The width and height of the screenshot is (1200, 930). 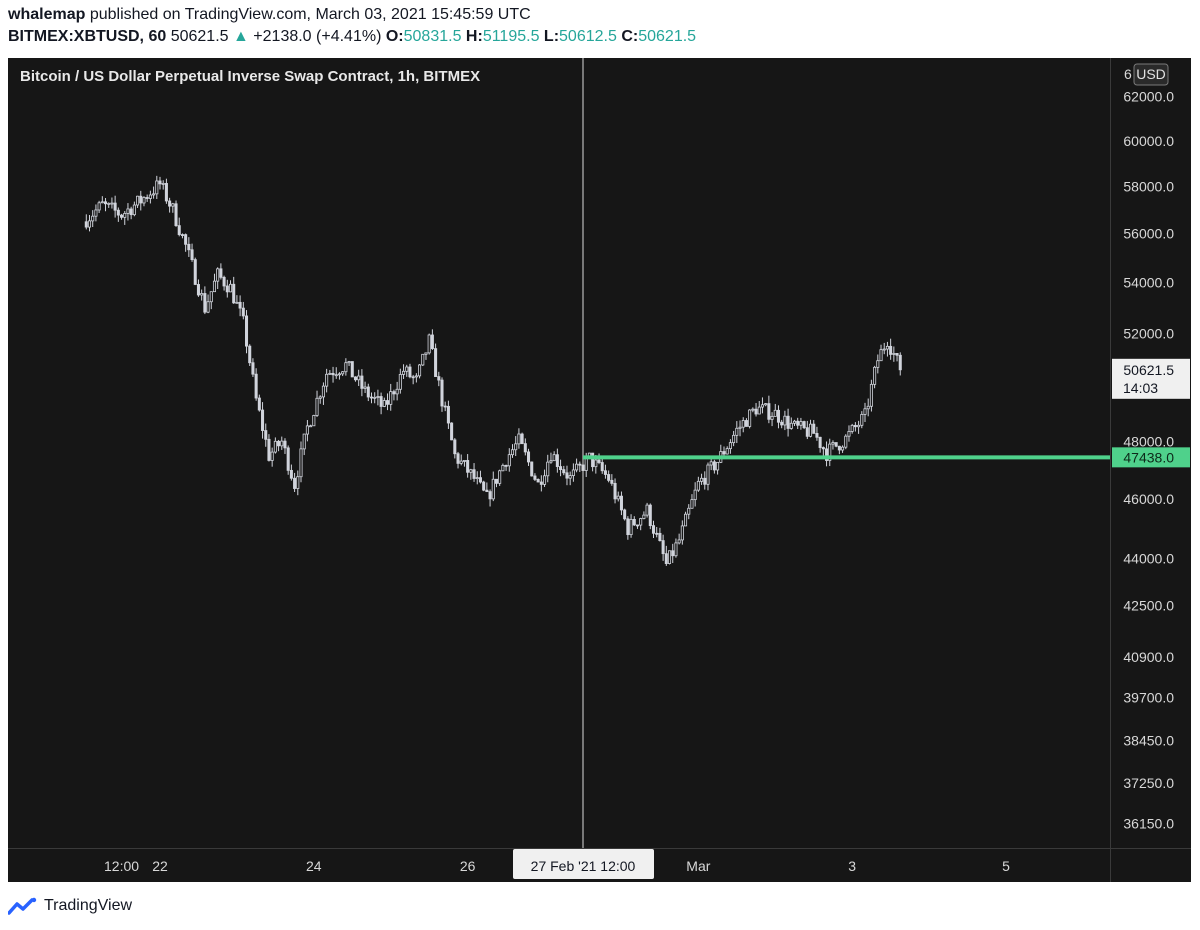 What do you see at coordinates (551, 36) in the screenshot?
I see `low-label: L:` at bounding box center [551, 36].